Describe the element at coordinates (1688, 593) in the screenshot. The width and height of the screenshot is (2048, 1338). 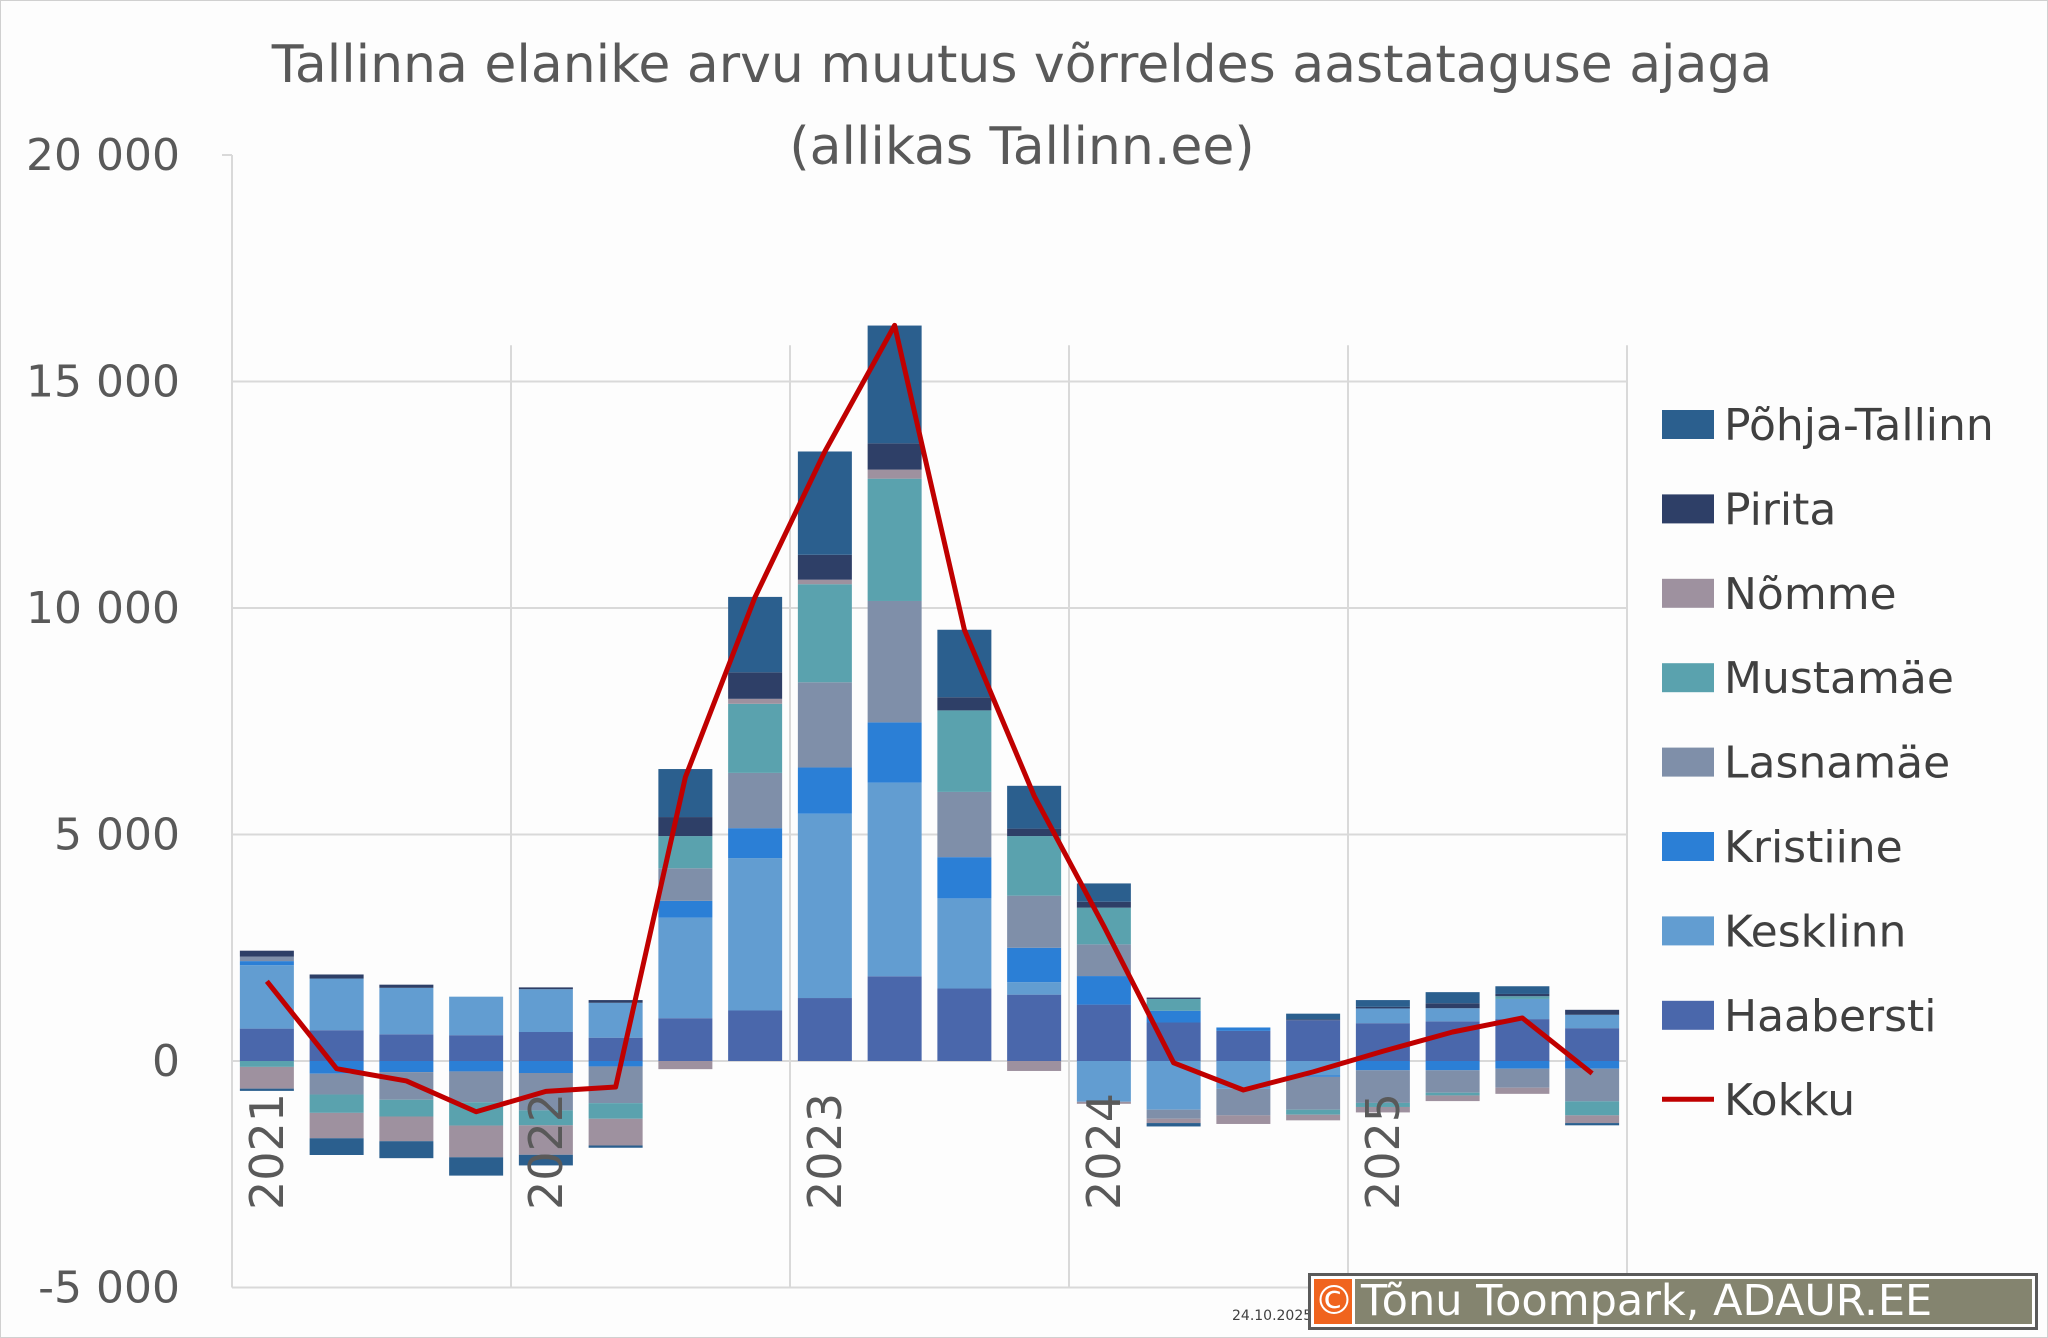
I see `legend-swatch-nõmme` at that location.